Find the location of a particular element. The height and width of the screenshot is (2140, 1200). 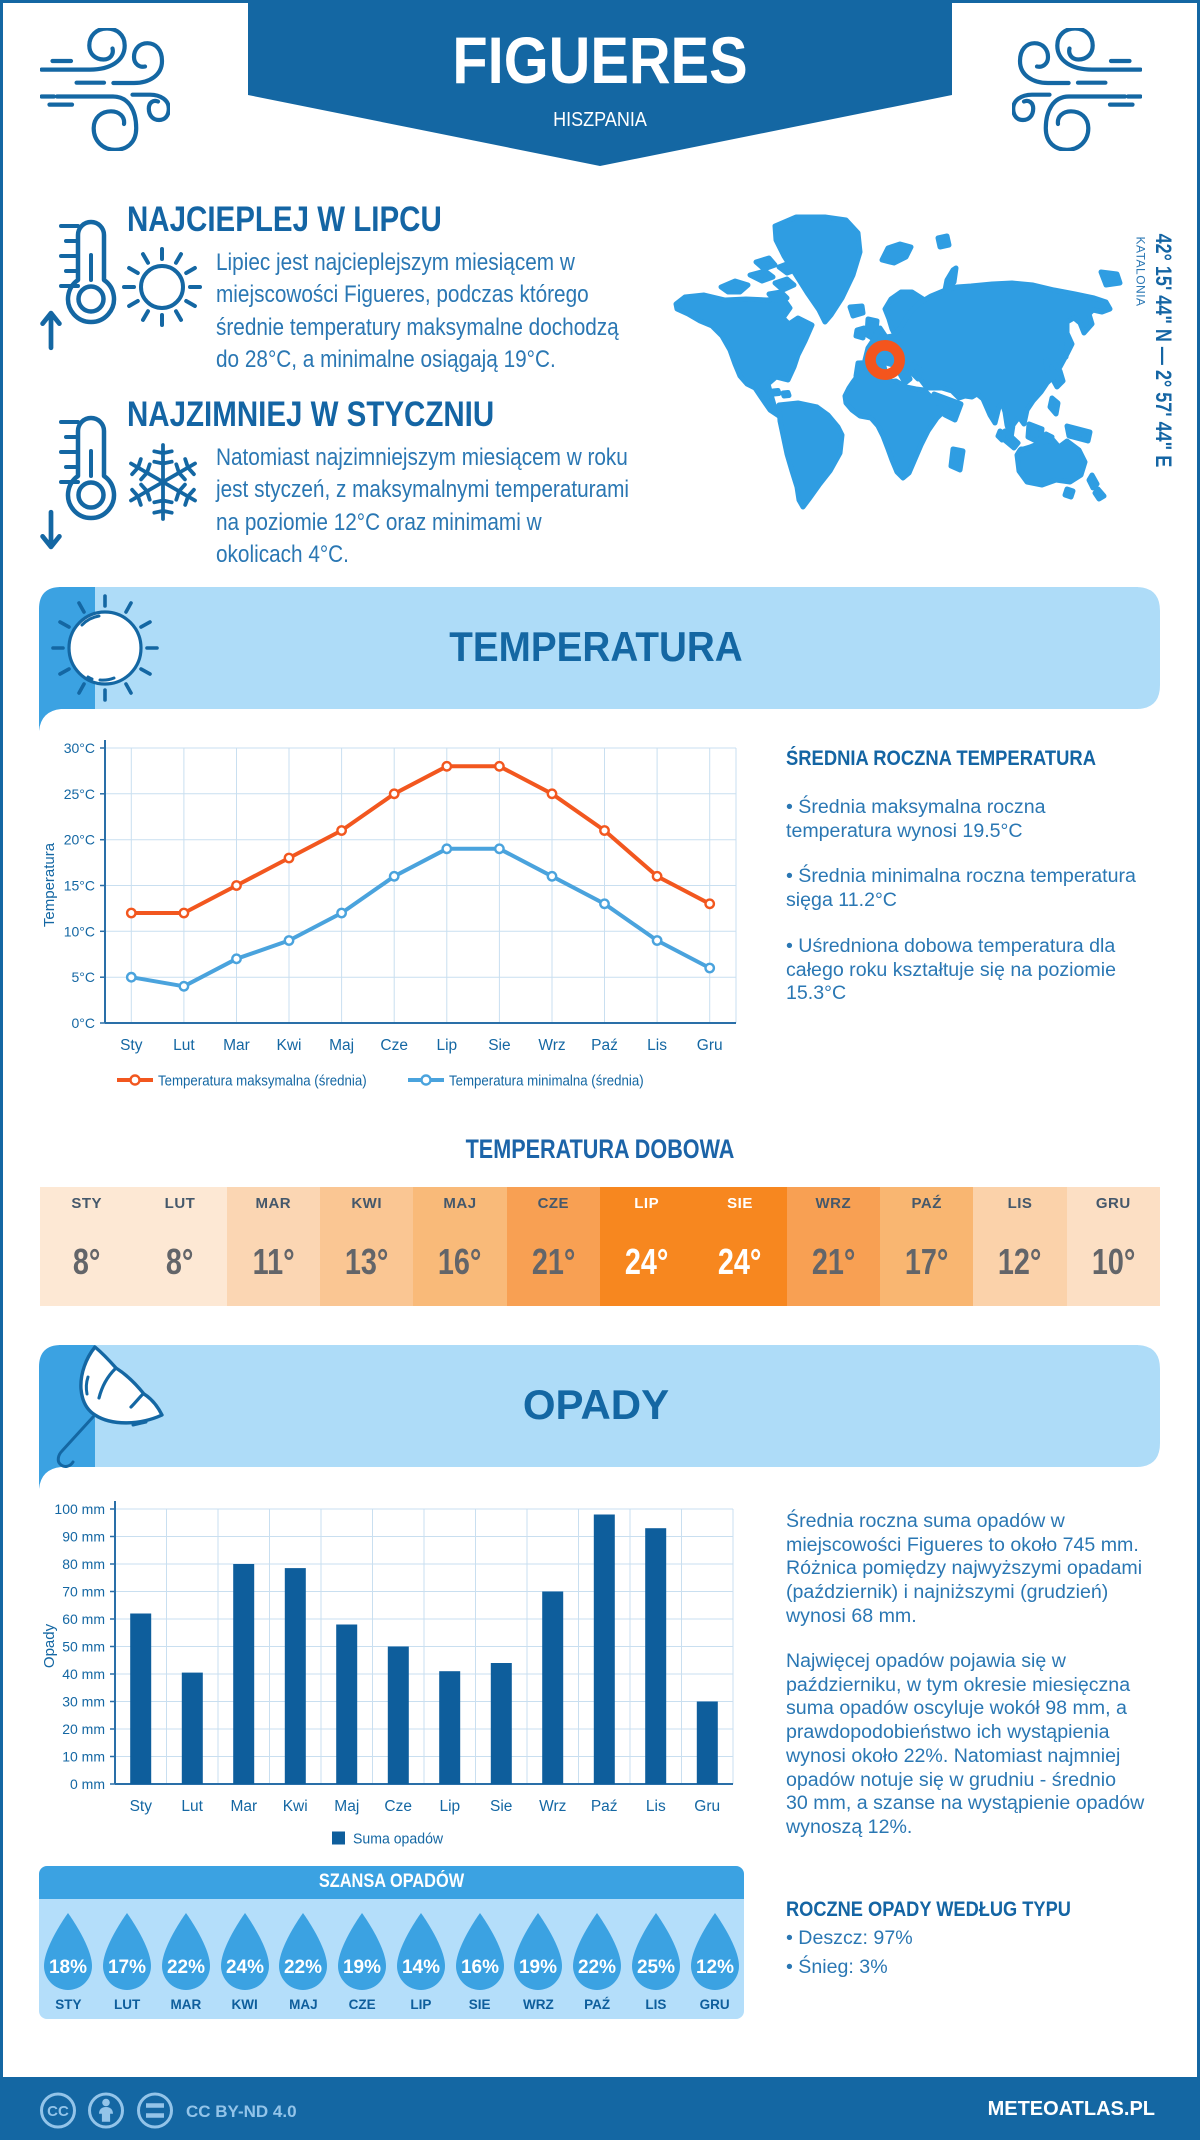

svg-text: 0°C is located at coordinates (84, 1023).